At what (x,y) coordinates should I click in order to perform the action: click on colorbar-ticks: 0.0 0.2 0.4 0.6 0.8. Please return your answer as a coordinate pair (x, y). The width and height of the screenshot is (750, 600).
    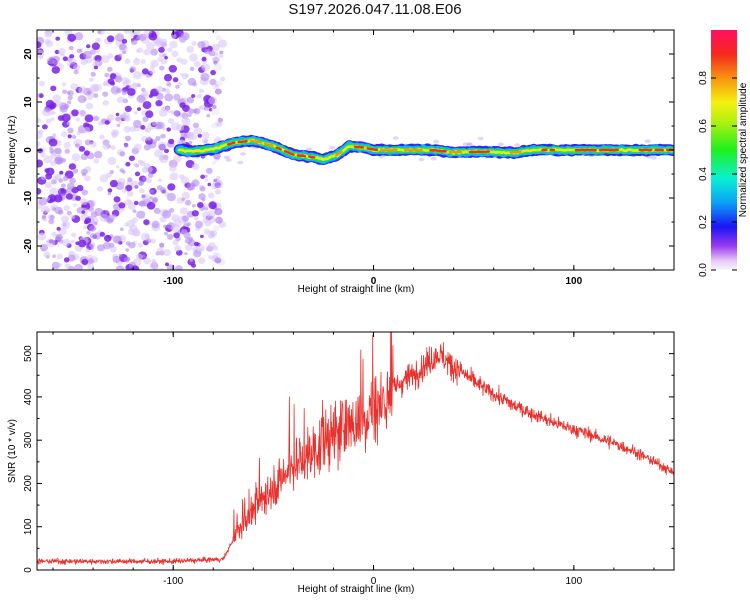
    Looking at the image, I should click on (717, 174).